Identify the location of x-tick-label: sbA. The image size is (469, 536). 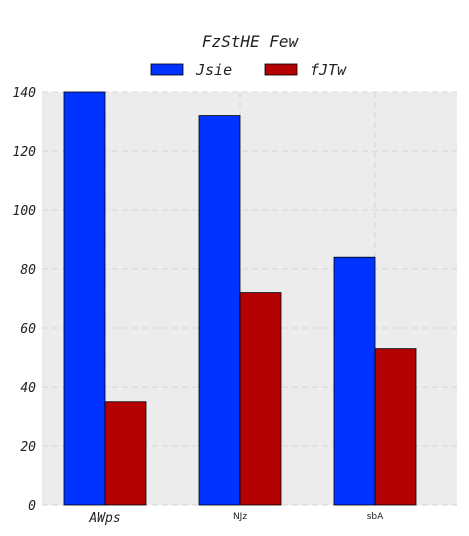
(375, 517).